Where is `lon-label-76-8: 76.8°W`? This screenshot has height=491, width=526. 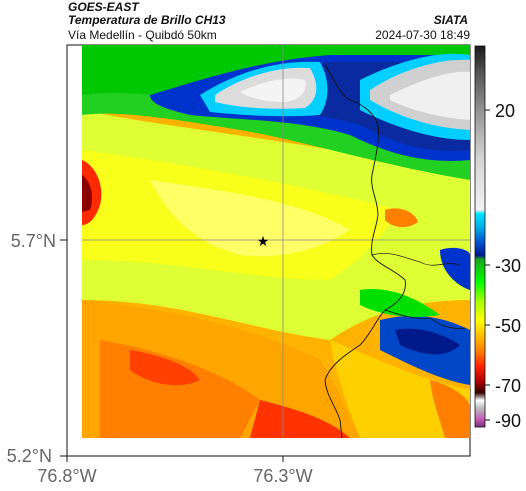 lon-label-76-8: 76.8°W is located at coordinates (66, 476).